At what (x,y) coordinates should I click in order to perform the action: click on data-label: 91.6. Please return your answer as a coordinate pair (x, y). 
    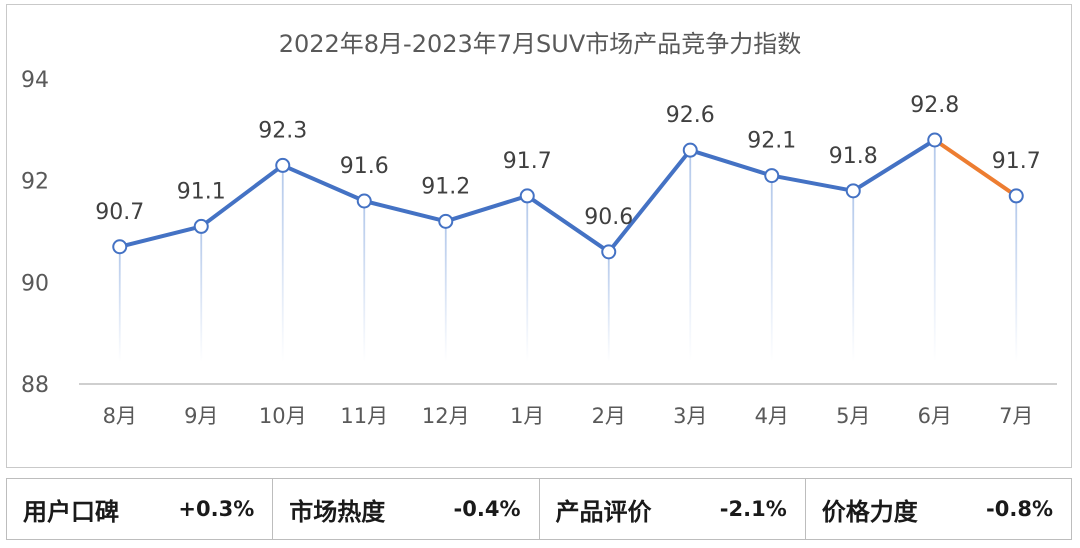
    Looking at the image, I should click on (364, 166).